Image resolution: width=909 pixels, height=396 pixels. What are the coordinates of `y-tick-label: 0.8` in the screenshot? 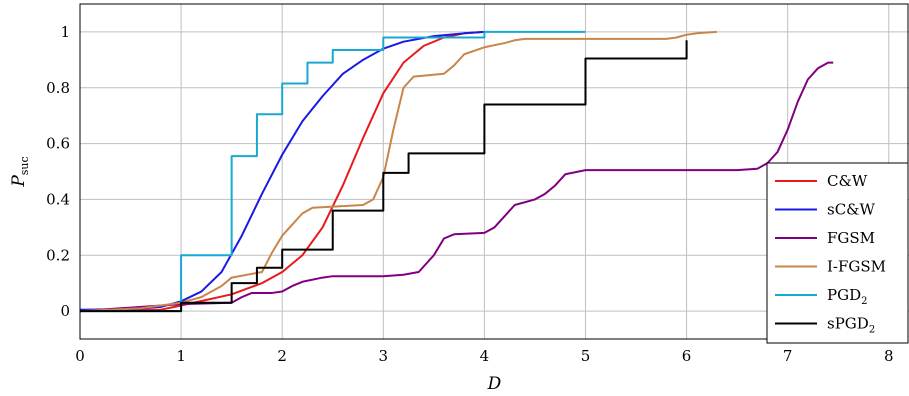 It's located at (58, 88).